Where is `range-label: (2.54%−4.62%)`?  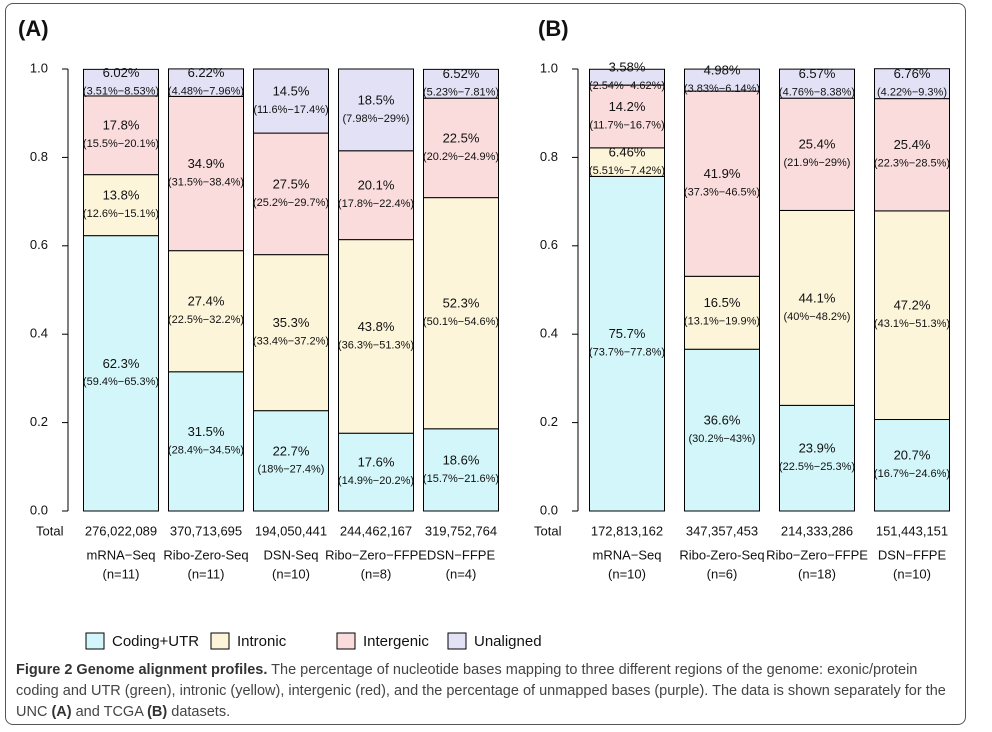
range-label: (2.54%−4.62%) is located at coordinates (627, 86).